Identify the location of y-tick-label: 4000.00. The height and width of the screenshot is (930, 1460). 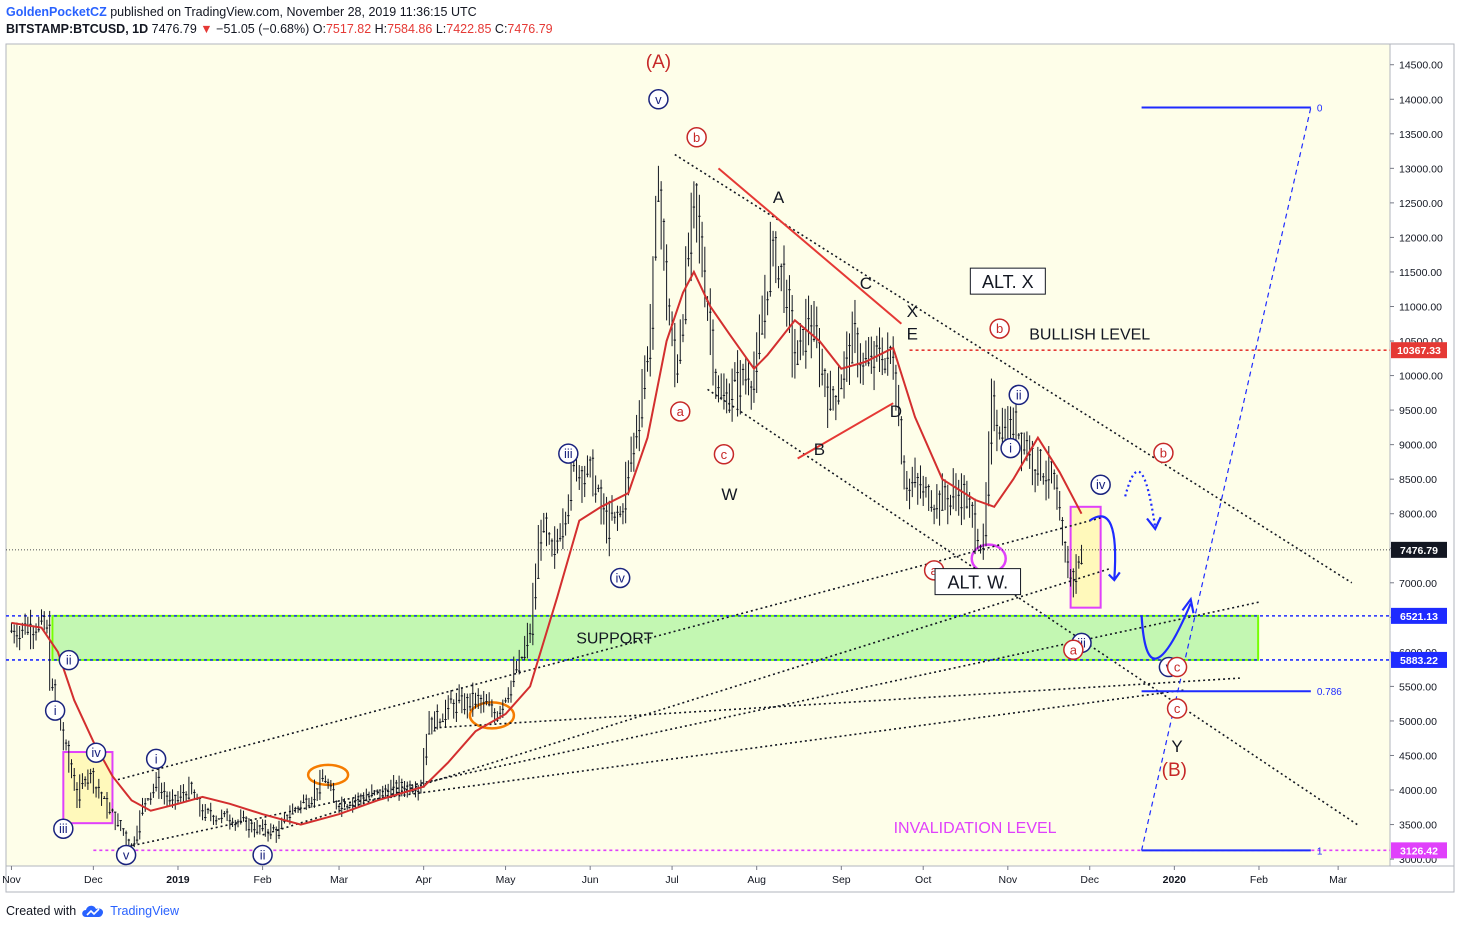
(1418, 791).